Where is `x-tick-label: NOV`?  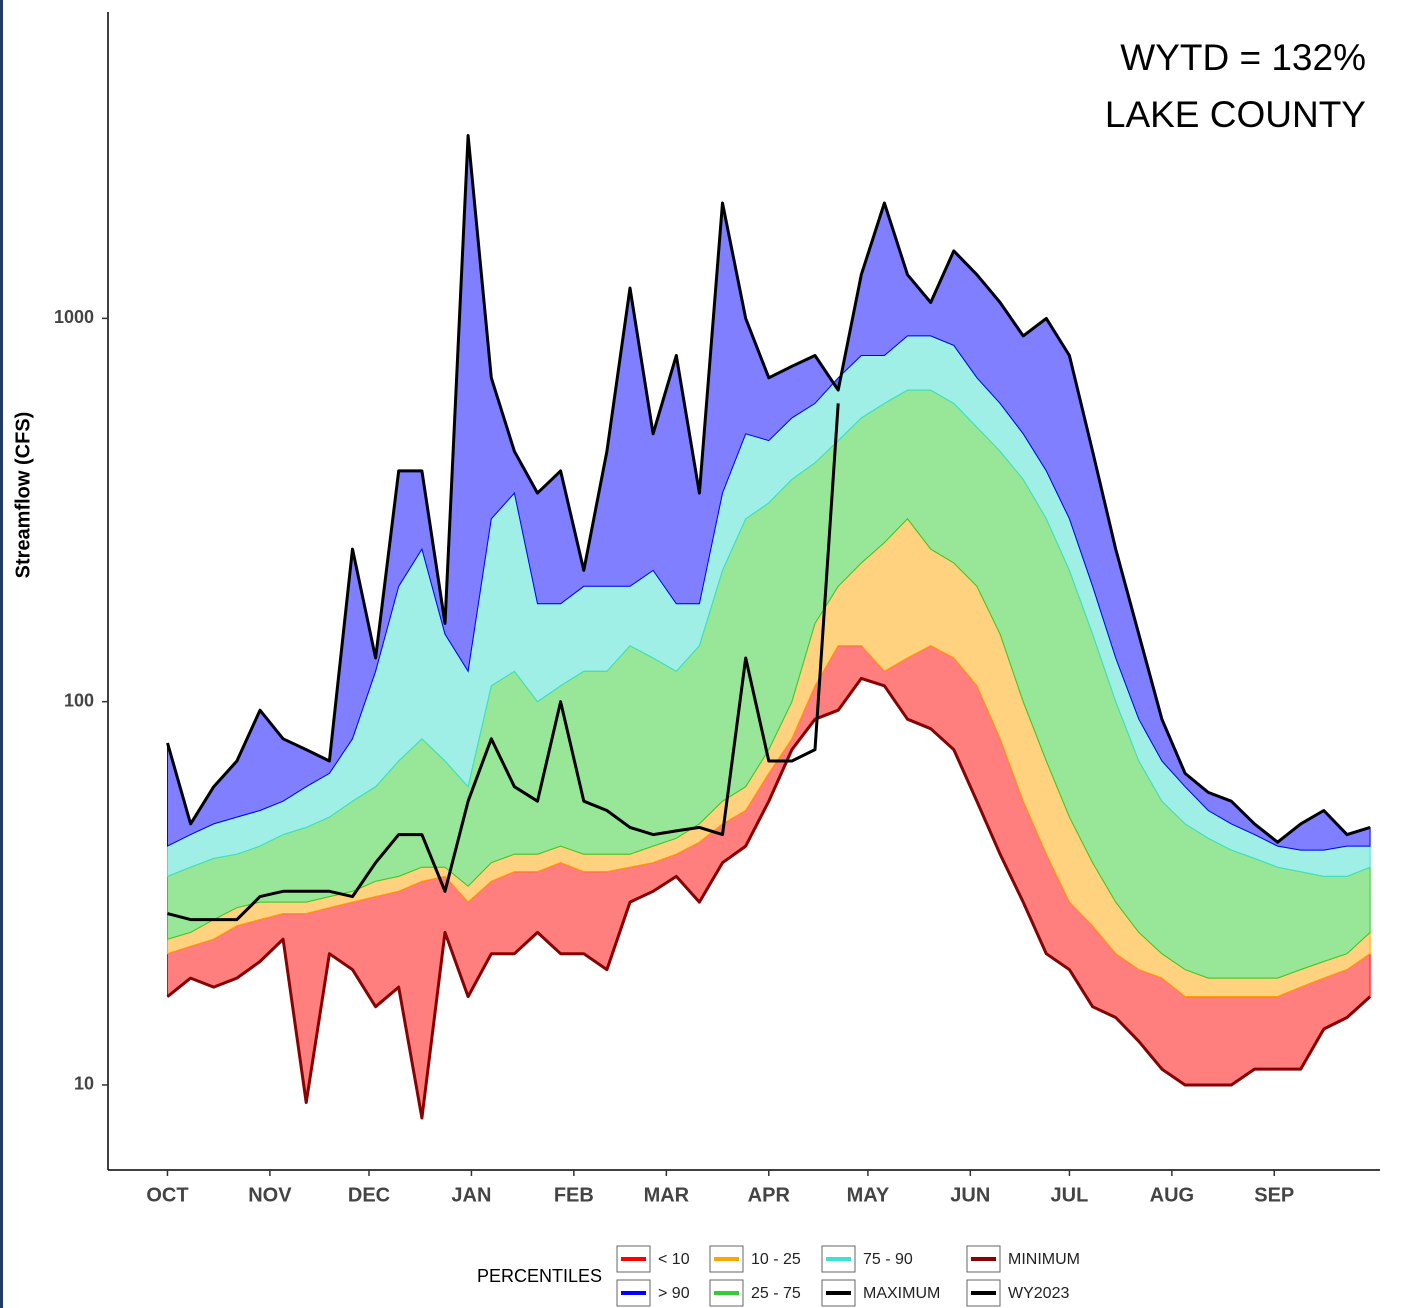
x-tick-label: NOV is located at coordinates (270, 1195).